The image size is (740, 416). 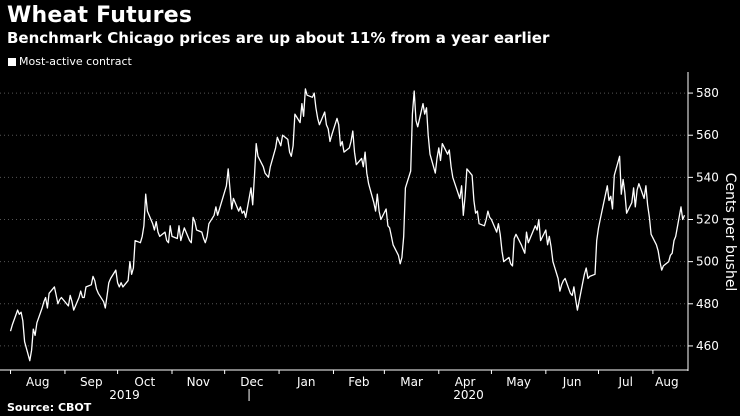 What do you see at coordinates (12, 61) in the screenshot?
I see `legend-swatch` at bounding box center [12, 61].